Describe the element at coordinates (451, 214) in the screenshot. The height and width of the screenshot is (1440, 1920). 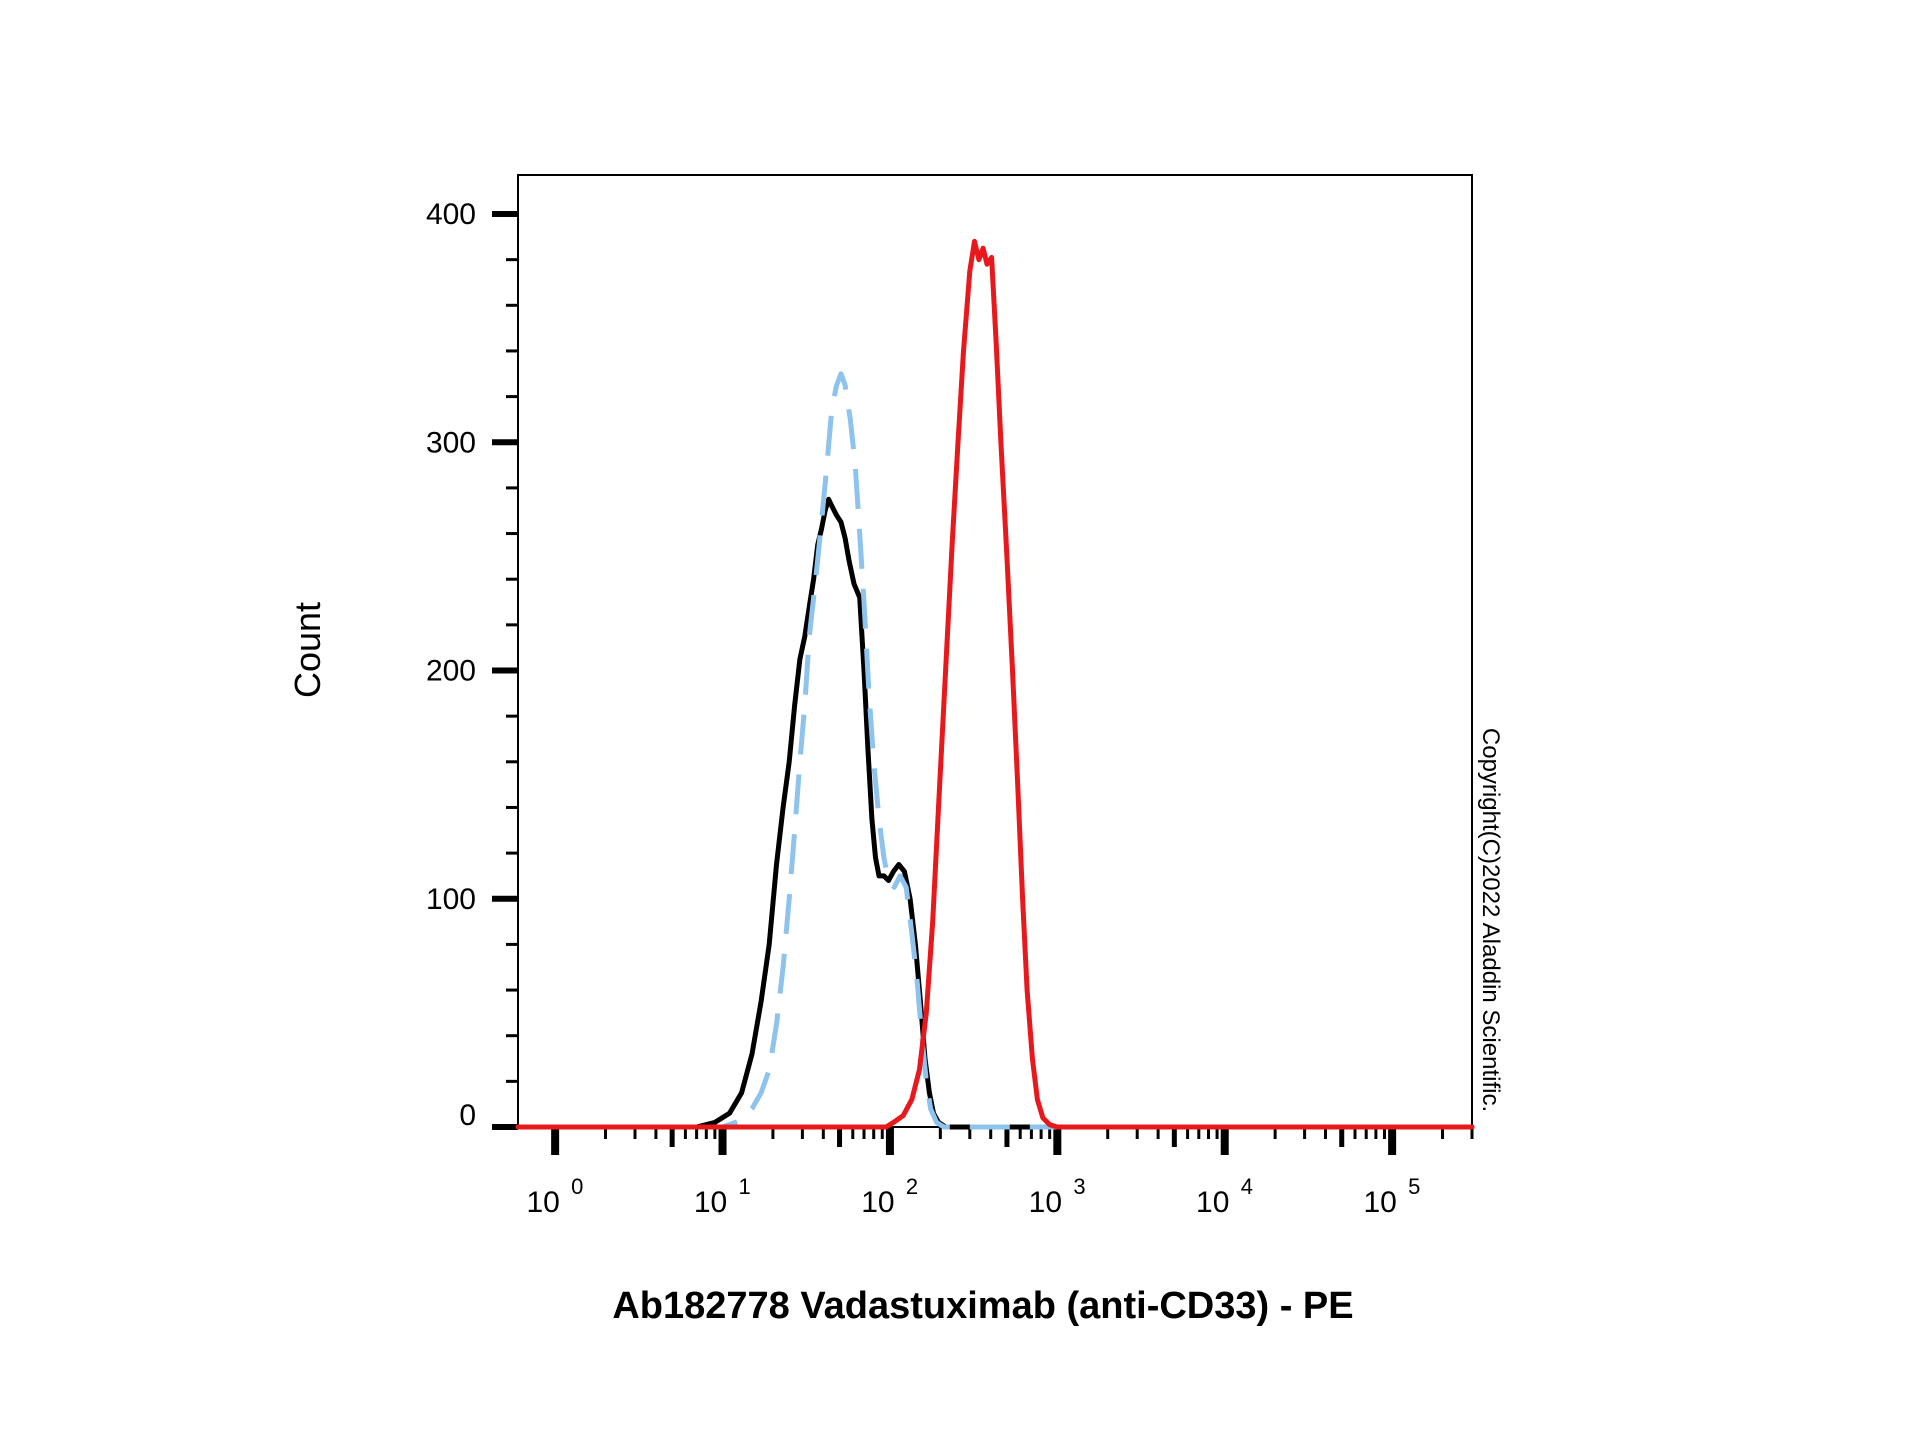
I see `y-tick-label: 400` at that location.